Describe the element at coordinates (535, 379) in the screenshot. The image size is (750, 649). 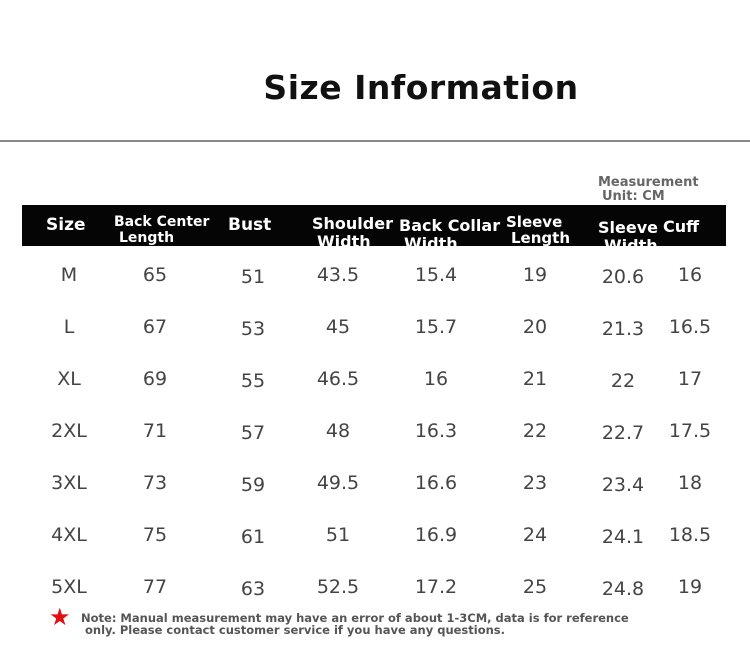
I see `cell-sleeve-length: 21` at that location.